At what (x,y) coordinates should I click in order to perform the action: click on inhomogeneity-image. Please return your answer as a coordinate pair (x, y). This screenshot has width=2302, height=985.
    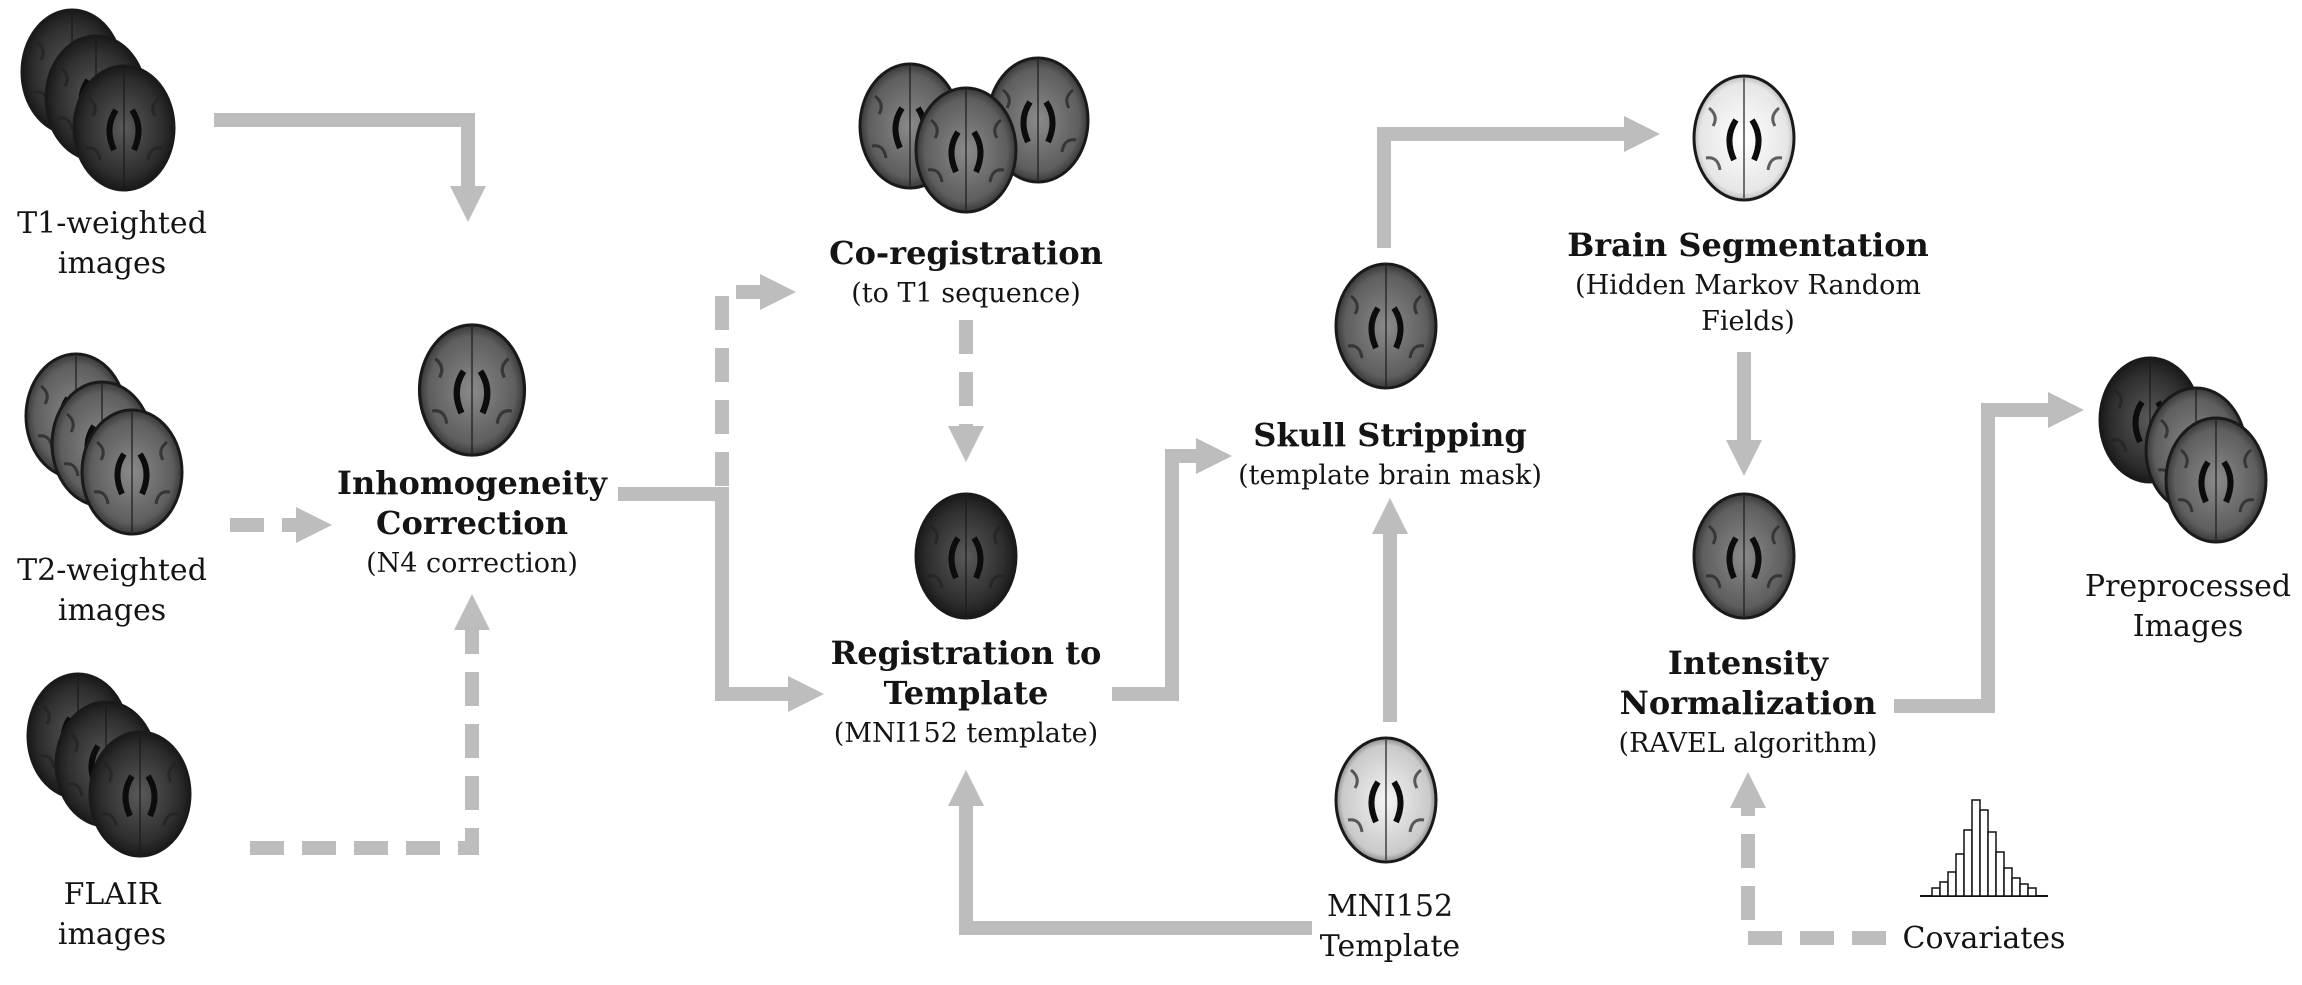
    Looking at the image, I should click on (472, 390).